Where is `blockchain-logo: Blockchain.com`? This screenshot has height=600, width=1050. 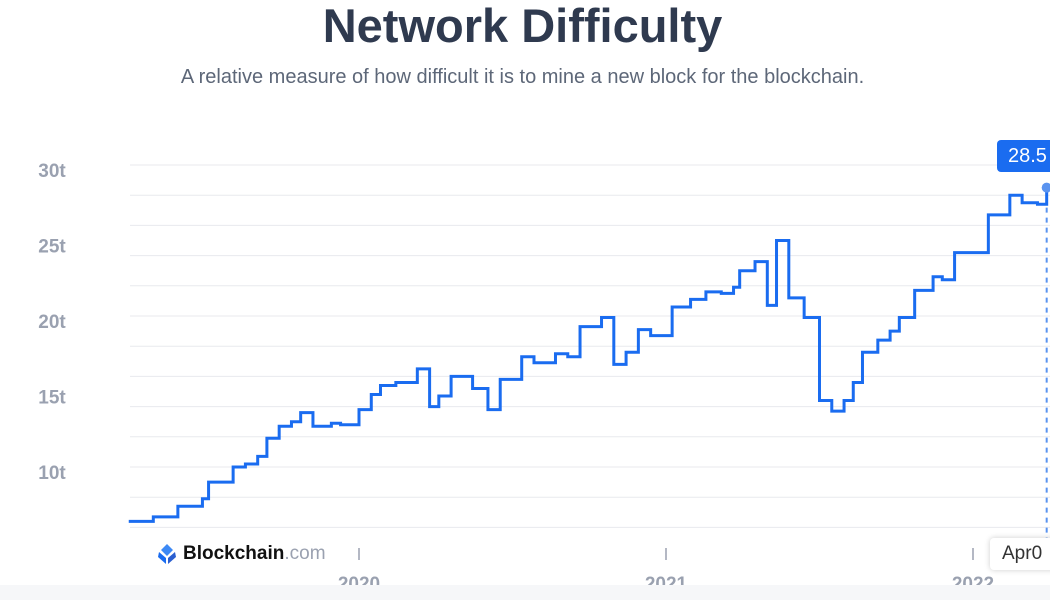
blockchain-logo: Blockchain.com is located at coordinates (241, 554).